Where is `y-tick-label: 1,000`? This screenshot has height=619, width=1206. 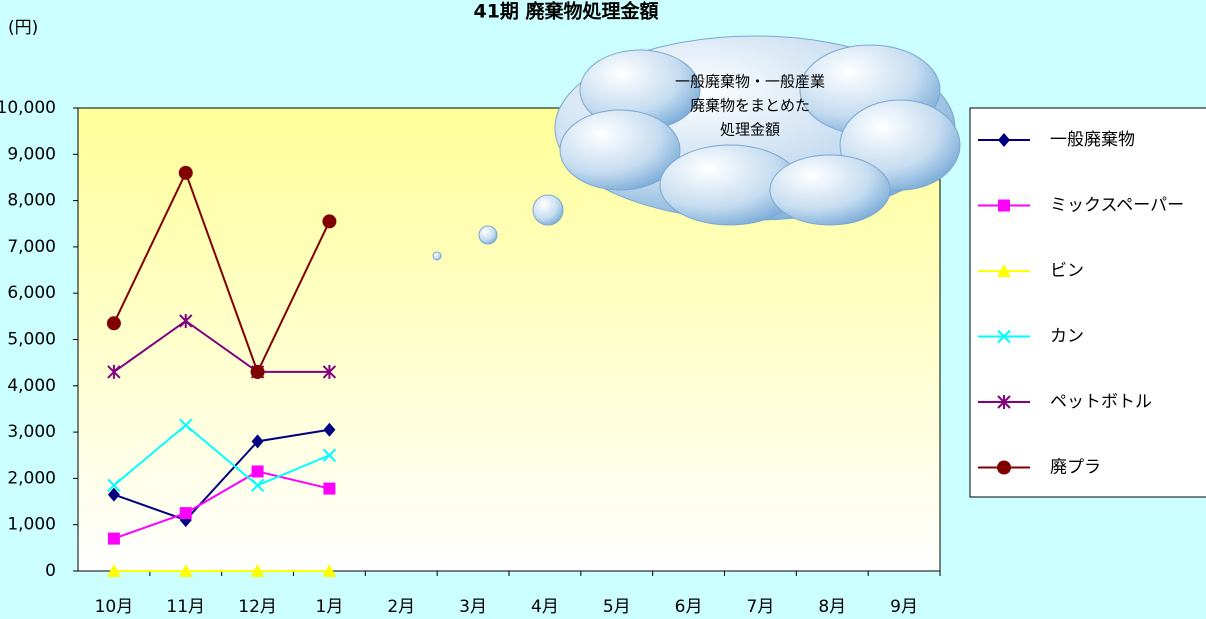 y-tick-label: 1,000 is located at coordinates (31, 525).